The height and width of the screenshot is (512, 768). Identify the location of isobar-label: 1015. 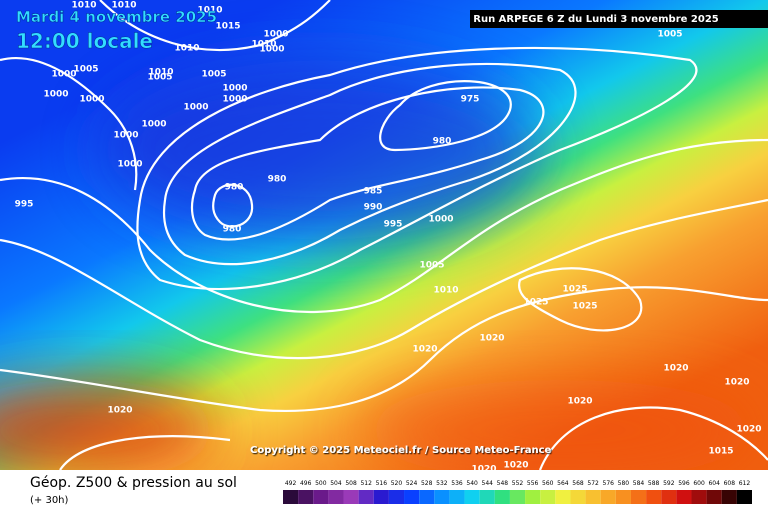
(720, 452).